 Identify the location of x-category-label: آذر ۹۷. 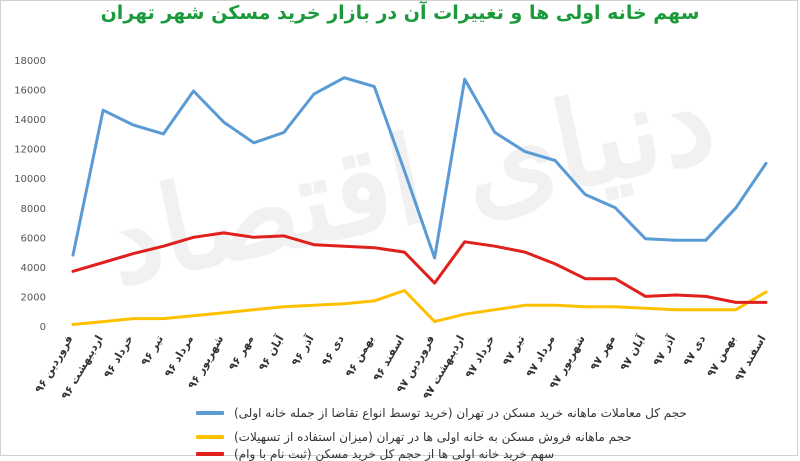
(664, 350).